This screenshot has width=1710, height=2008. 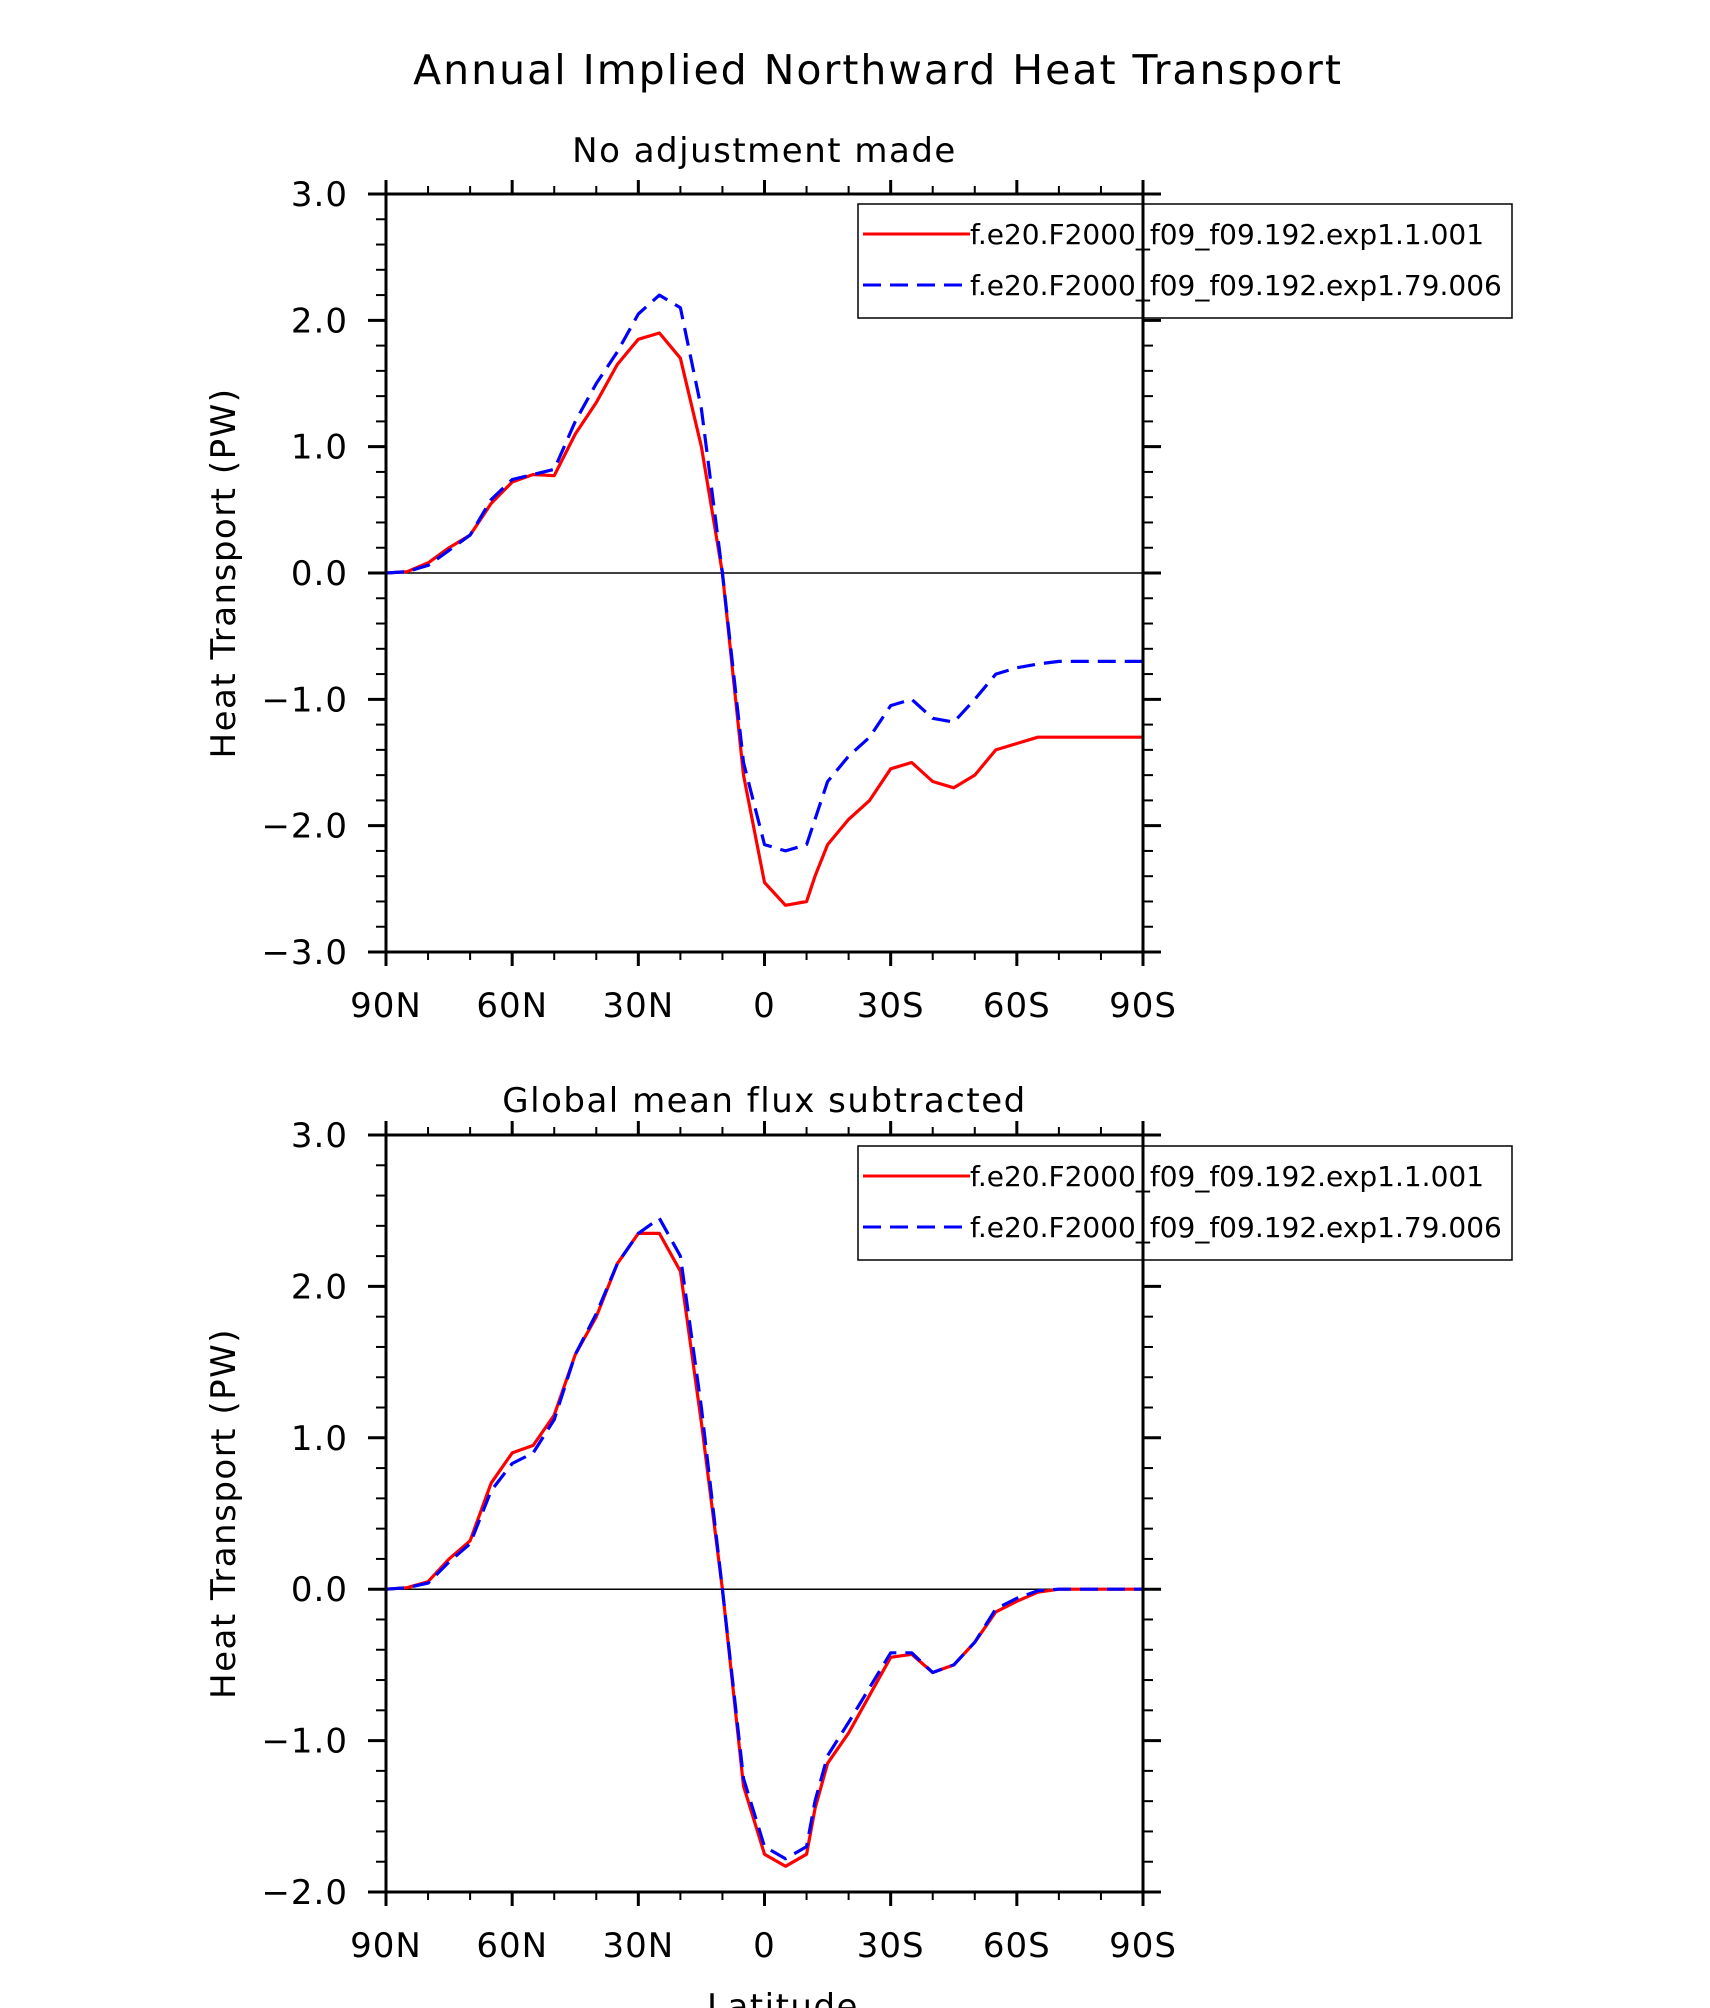 What do you see at coordinates (878, 70) in the screenshot?
I see `figure-title: Annual Implied Northward Heat Transport` at bounding box center [878, 70].